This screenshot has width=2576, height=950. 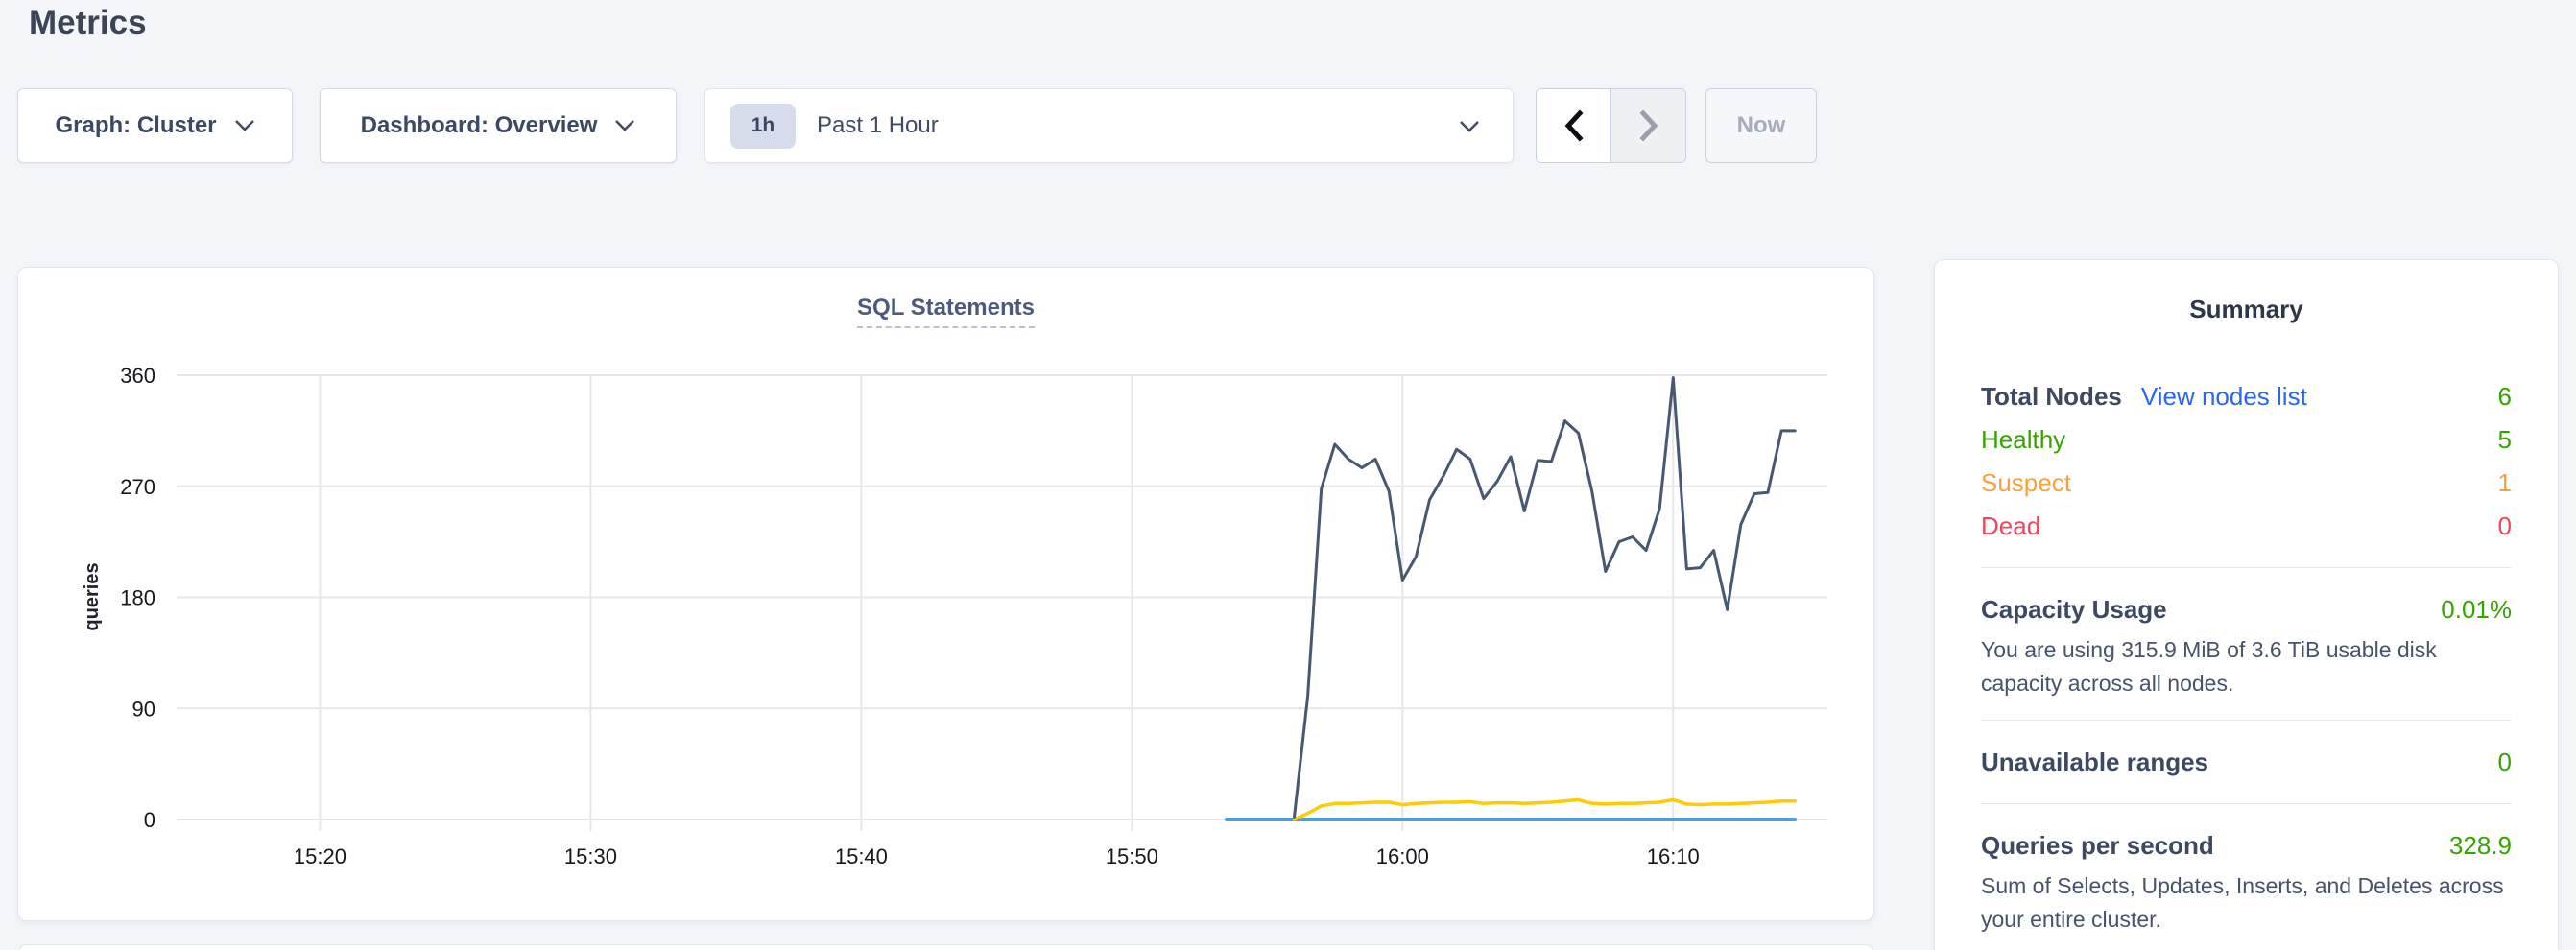 What do you see at coordinates (2504, 396) in the screenshot?
I see `total-nodes-value: 6` at bounding box center [2504, 396].